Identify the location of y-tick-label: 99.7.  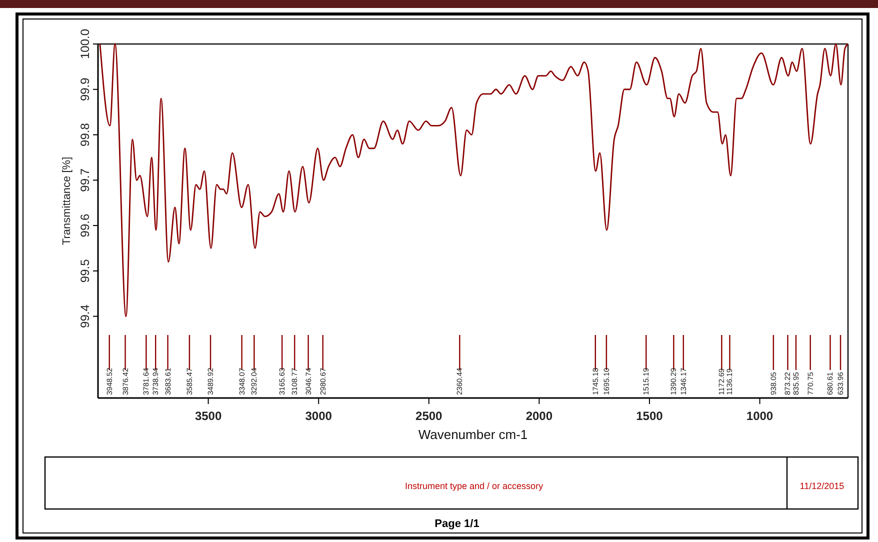
(85, 180).